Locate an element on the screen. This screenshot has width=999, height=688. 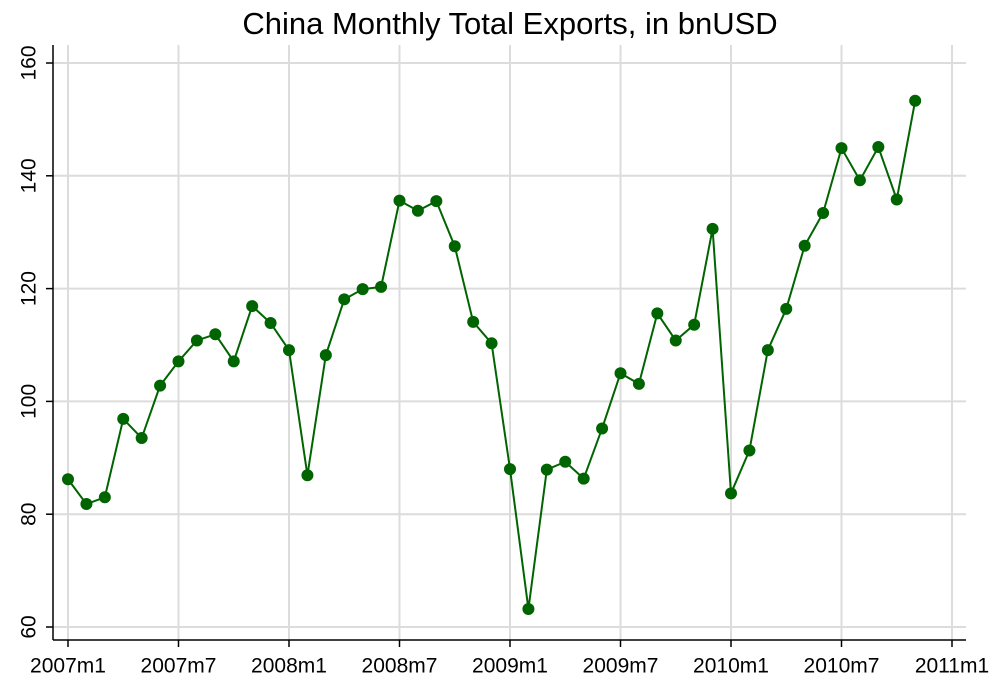
y-tick-label: 80 is located at coordinates (29, 514).